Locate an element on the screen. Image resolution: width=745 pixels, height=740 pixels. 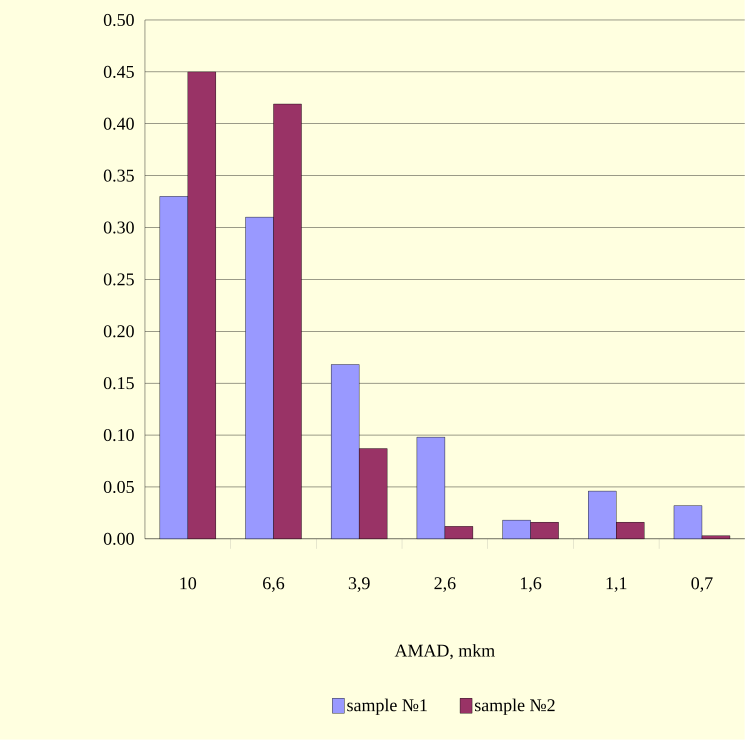
x-tick-label: 10 is located at coordinates (188, 583).